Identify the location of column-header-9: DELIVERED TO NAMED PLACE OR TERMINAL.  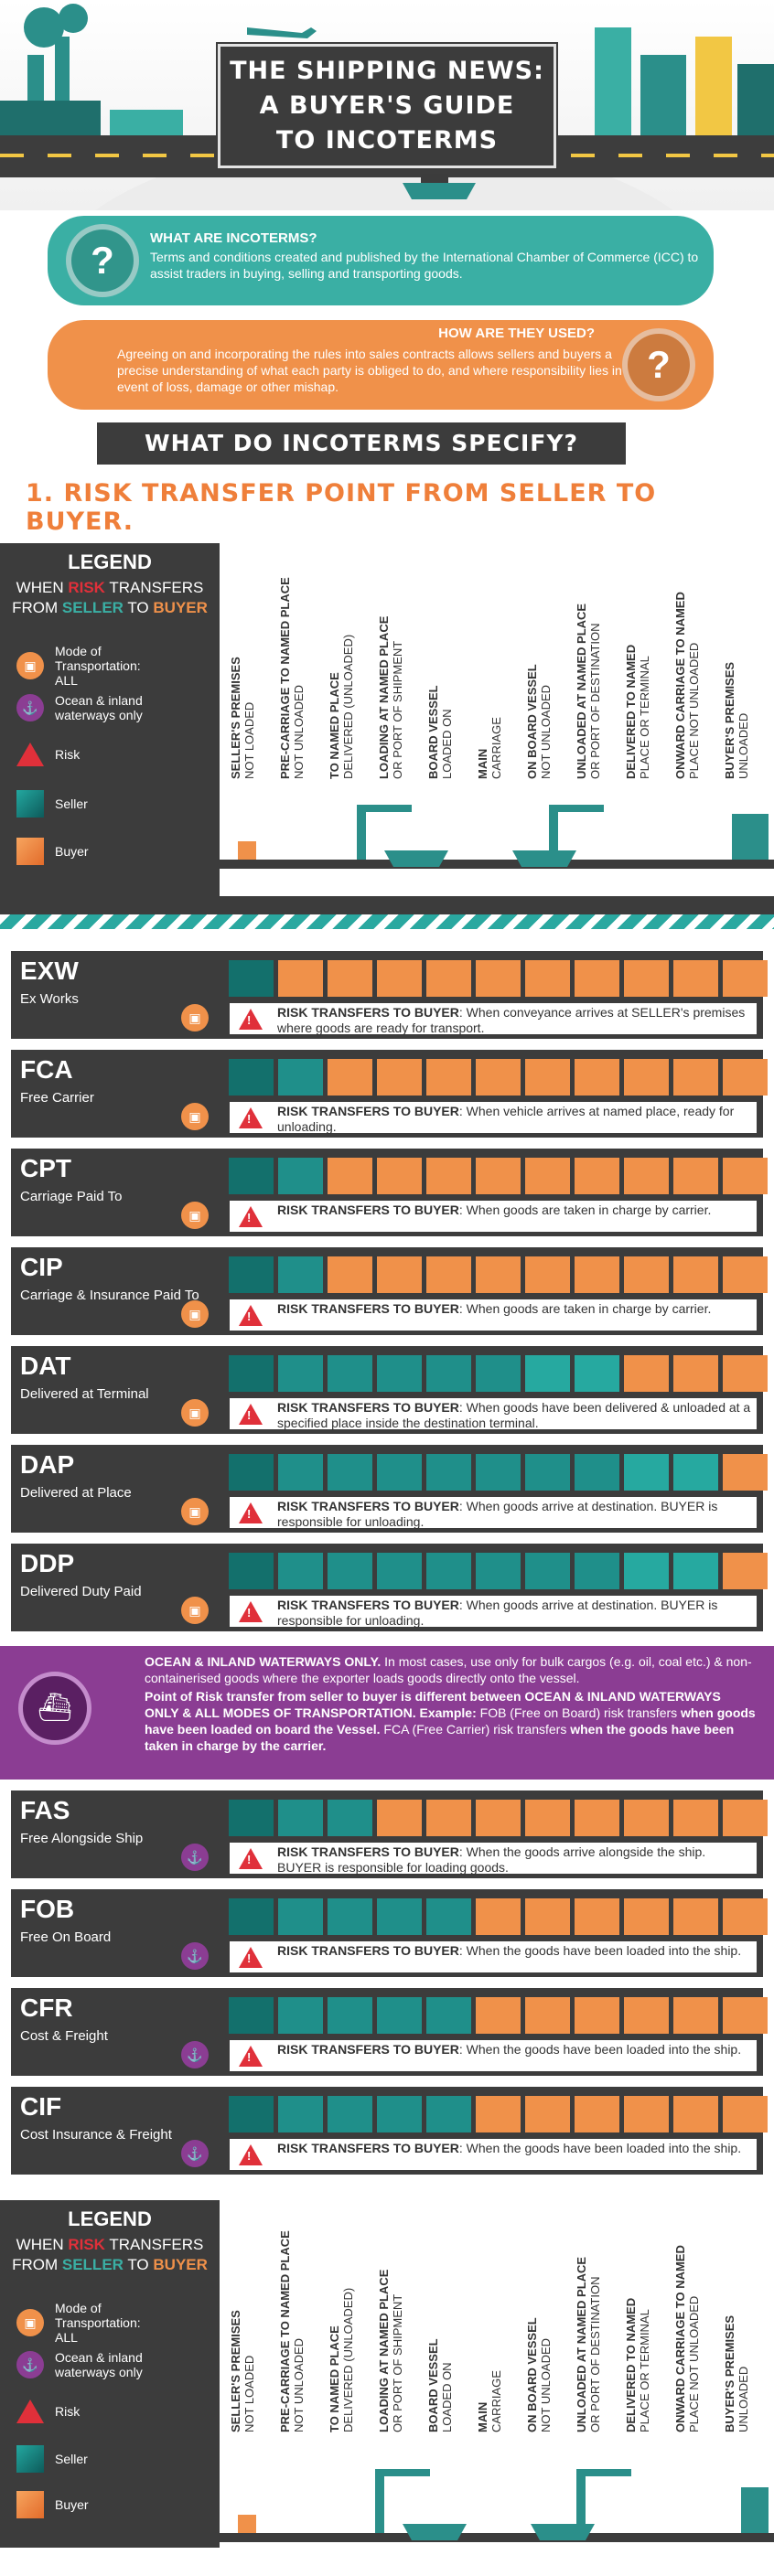
(637, 711).